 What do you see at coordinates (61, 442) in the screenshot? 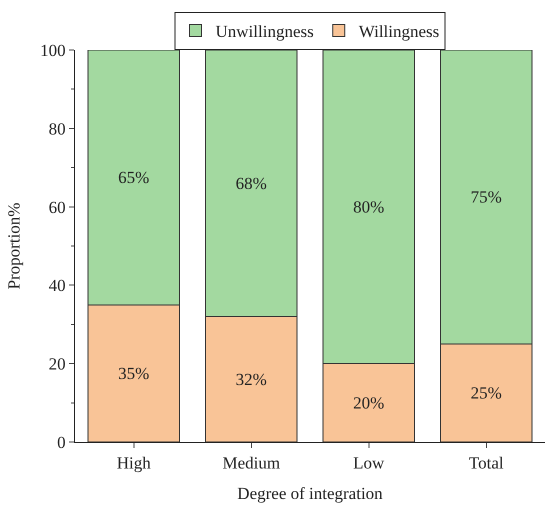
I see `y-tick-label: 0` at bounding box center [61, 442].